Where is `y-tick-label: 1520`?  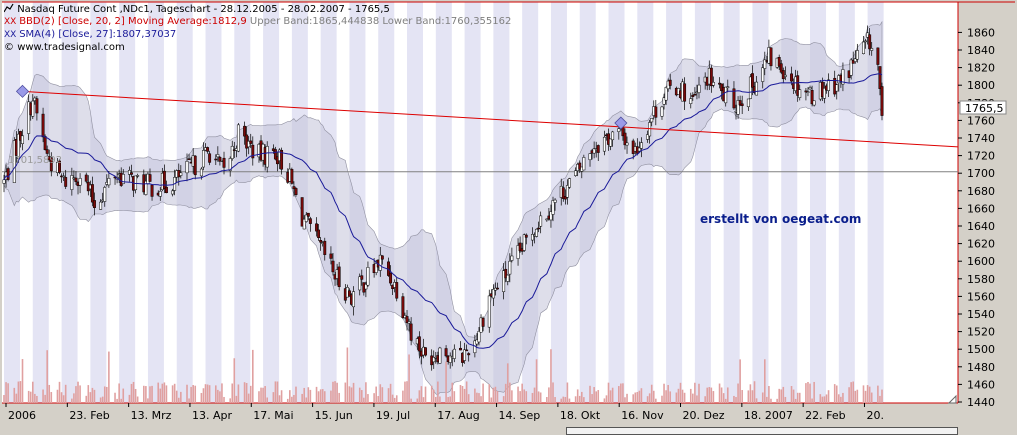 y-tick-label: 1520 is located at coordinates (981, 332).